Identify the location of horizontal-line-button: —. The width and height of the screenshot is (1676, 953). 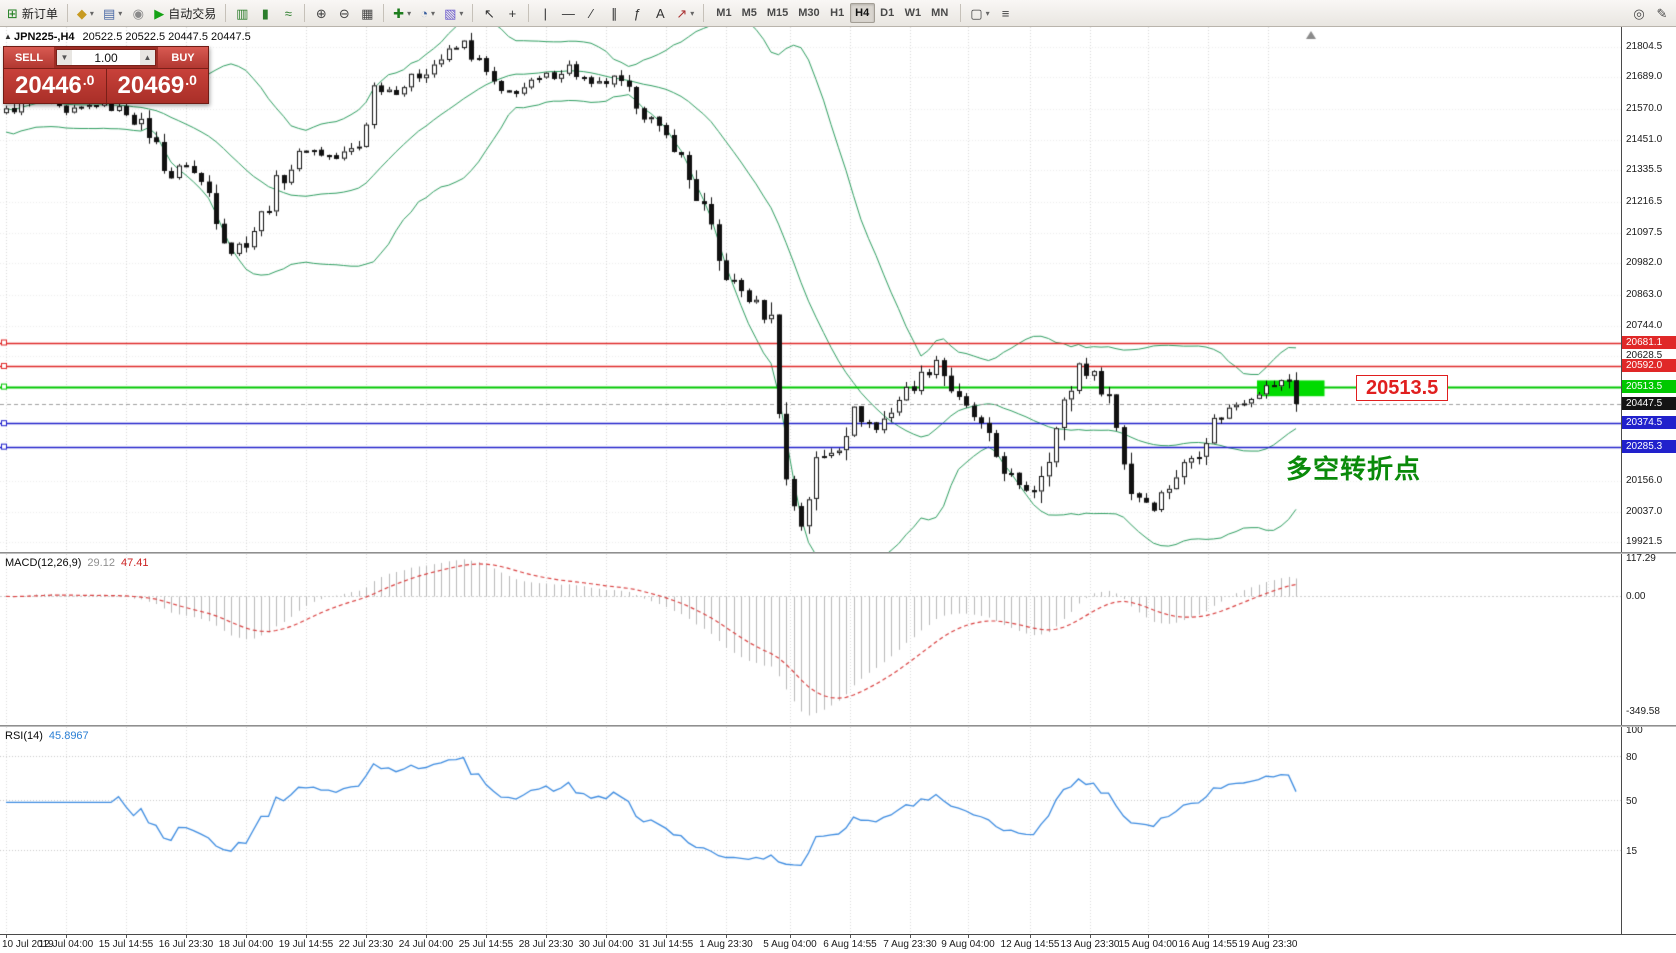
(568, 13).